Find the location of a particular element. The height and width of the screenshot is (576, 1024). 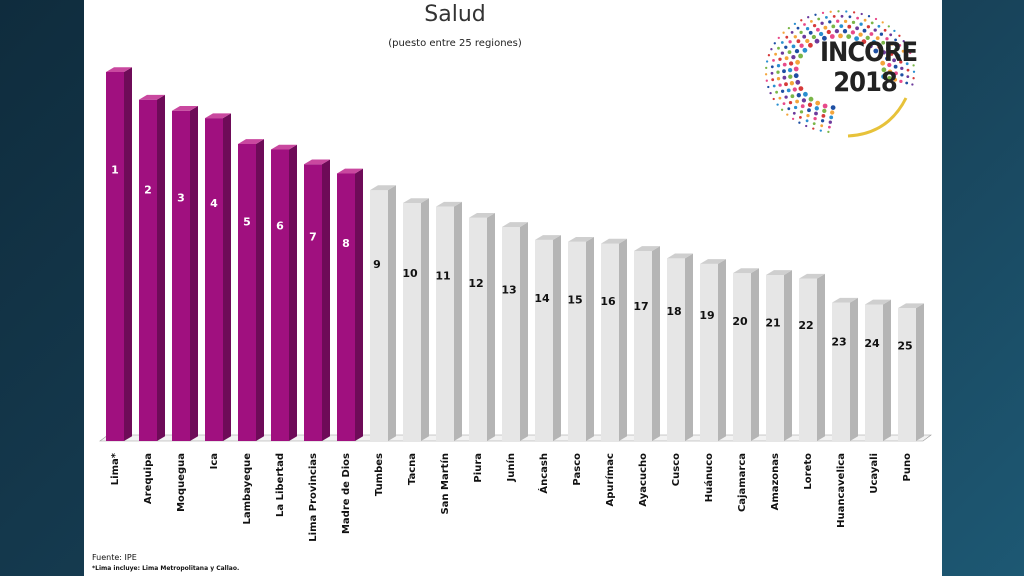

incore-logo-icon is located at coordinates (840, 74).